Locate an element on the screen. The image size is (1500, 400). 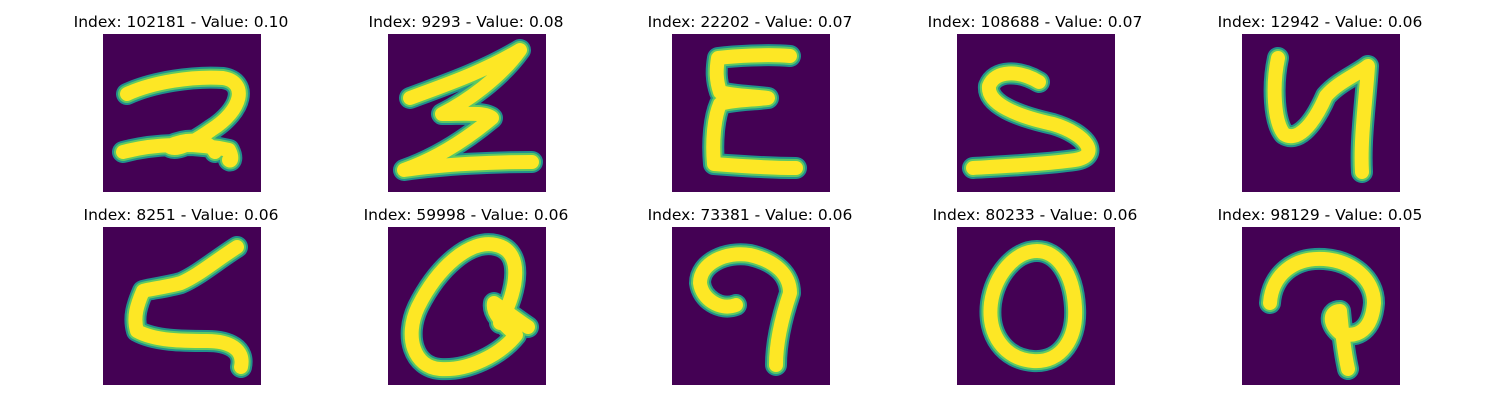
panel-title: Index: 59998 - Value: 0.06 is located at coordinates (466, 215).